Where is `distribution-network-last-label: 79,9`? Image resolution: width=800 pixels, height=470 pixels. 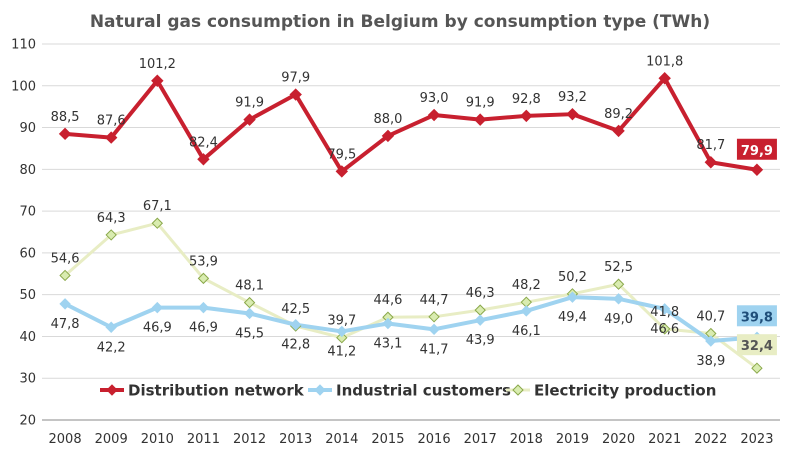 distribution-network-last-label: 79,9 is located at coordinates (757, 151).